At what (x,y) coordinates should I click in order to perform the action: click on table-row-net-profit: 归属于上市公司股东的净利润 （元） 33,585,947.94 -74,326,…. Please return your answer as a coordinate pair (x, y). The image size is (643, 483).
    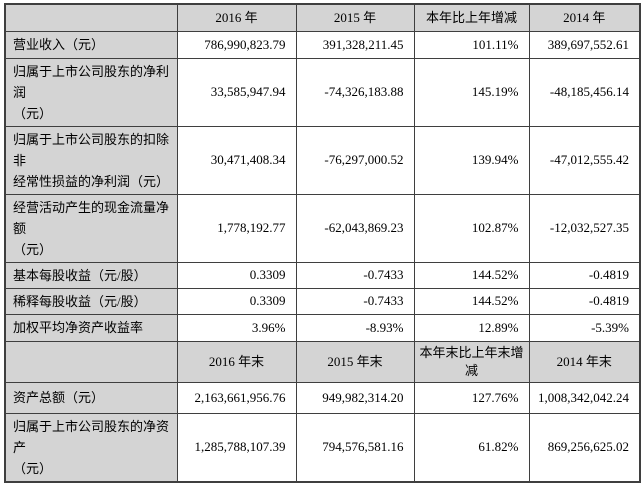
    Looking at the image, I should click on (322, 92).